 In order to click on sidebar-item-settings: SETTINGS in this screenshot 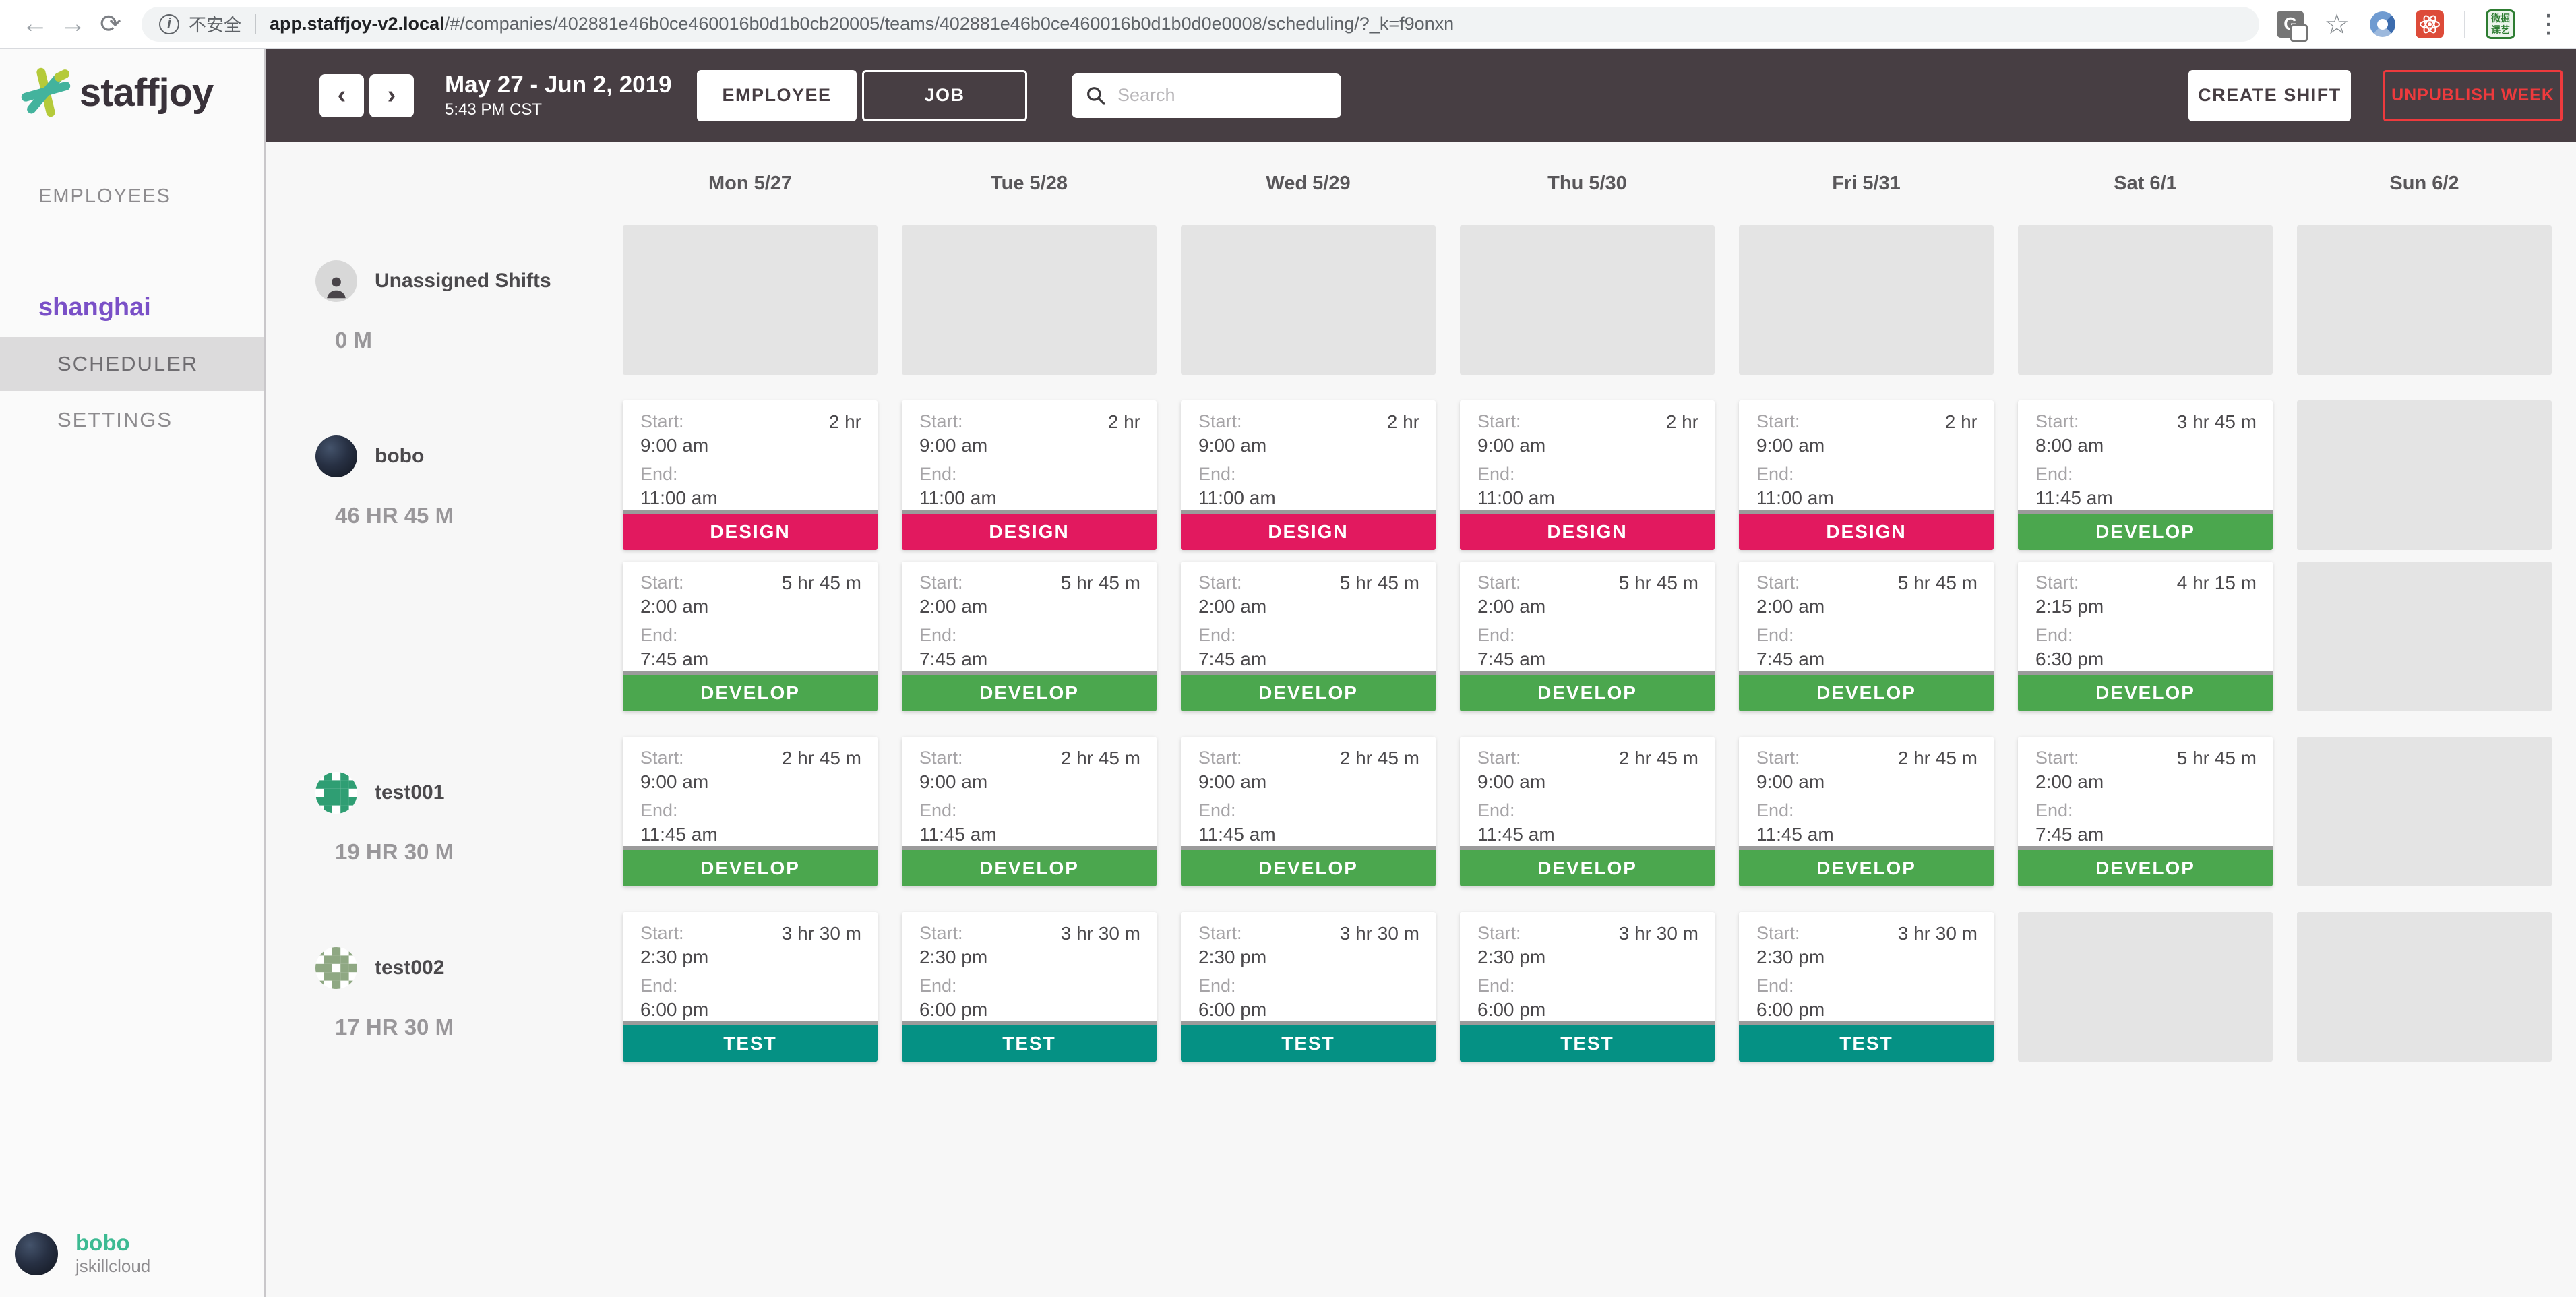, I will do `click(115, 419)`.